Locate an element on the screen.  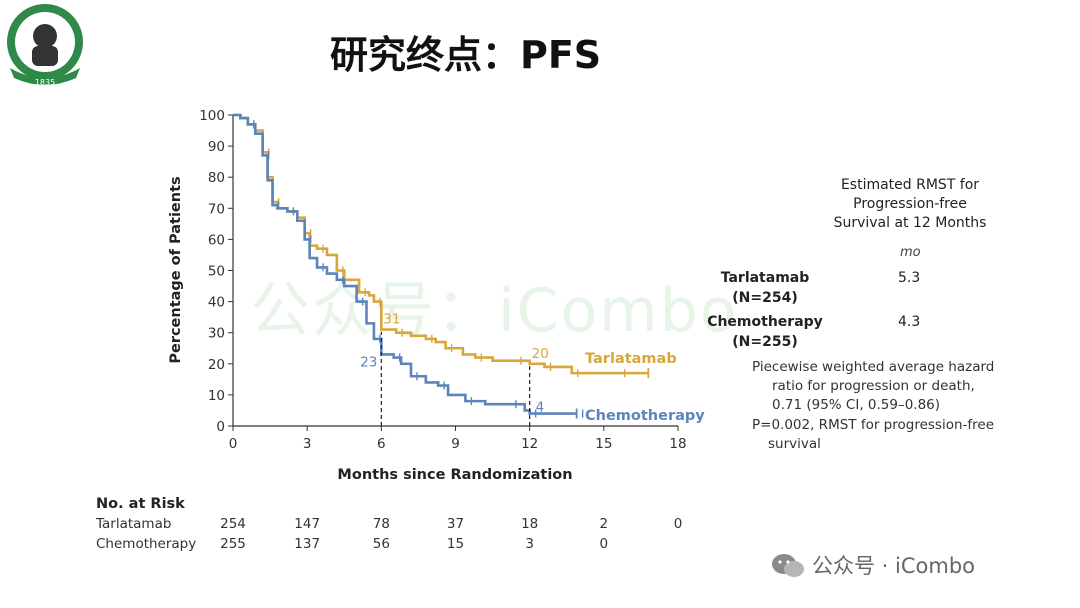
slide-title: 研究终点：PFS is located at coordinates (466, 55).